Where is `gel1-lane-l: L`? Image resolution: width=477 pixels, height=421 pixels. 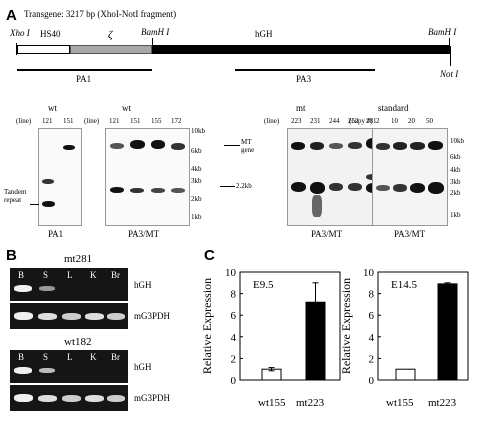 gel1-lane-l: L is located at coordinates (70, 275).